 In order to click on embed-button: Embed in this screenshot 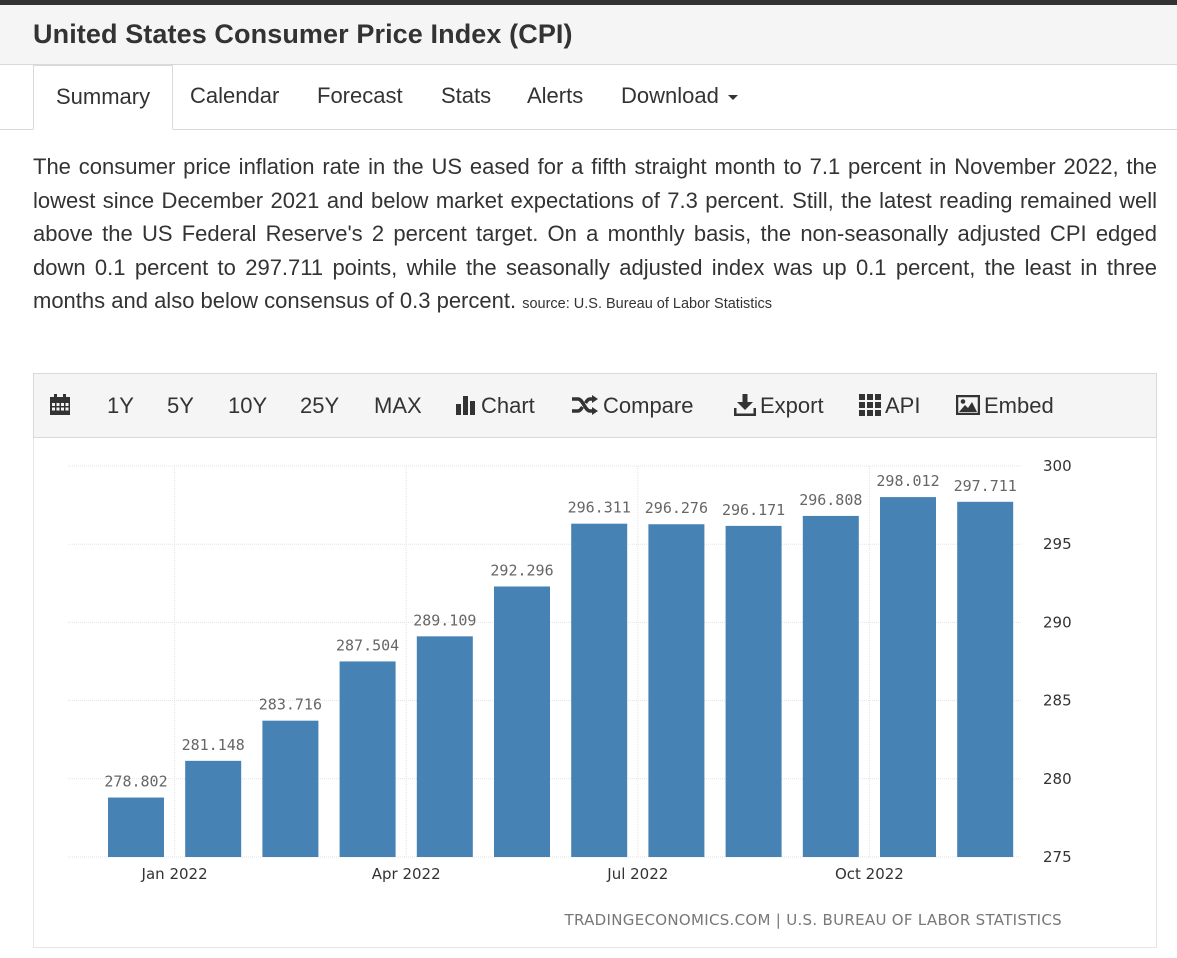, I will do `click(1004, 405)`.